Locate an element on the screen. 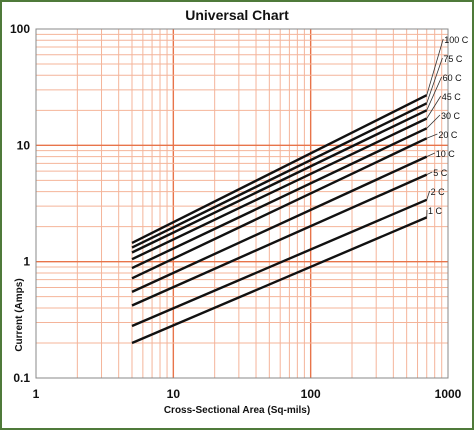 This screenshot has height=430, width=474. series-label: 75 C is located at coordinates (453, 59).